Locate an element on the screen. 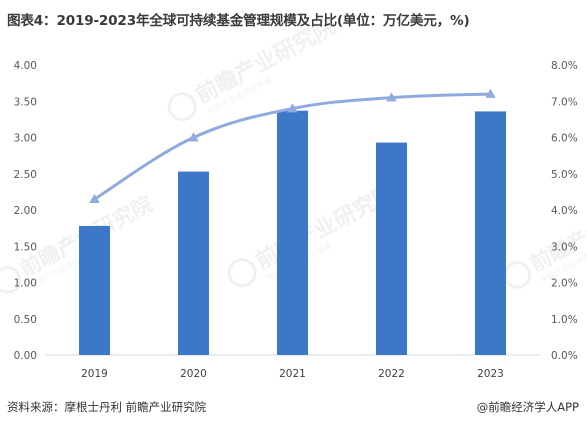 The image size is (587, 428). brand-label: @前瞻经济学人APP is located at coordinates (527, 407).